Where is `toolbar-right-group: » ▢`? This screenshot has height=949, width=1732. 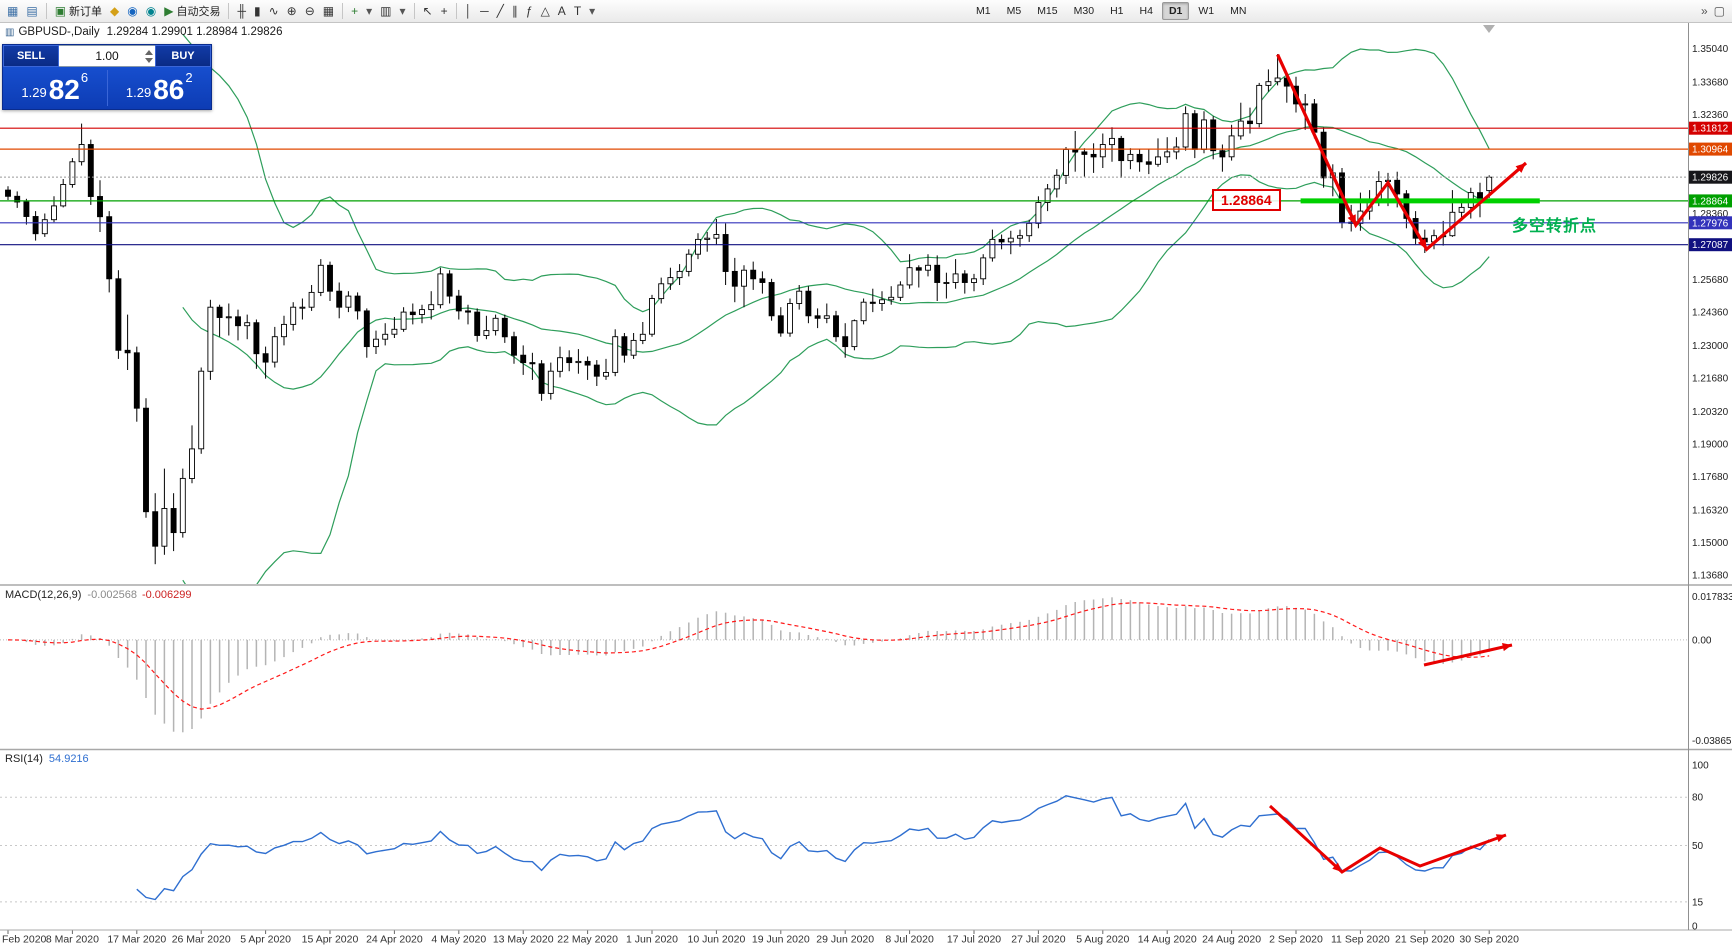
toolbar-right-group: » ▢ is located at coordinates (1713, 11).